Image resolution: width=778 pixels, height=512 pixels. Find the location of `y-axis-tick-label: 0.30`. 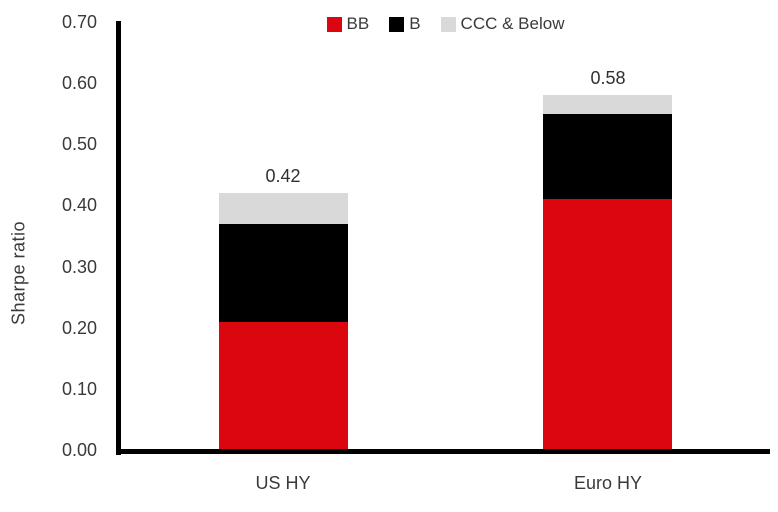

y-axis-tick-label: 0.30 is located at coordinates (79, 267).